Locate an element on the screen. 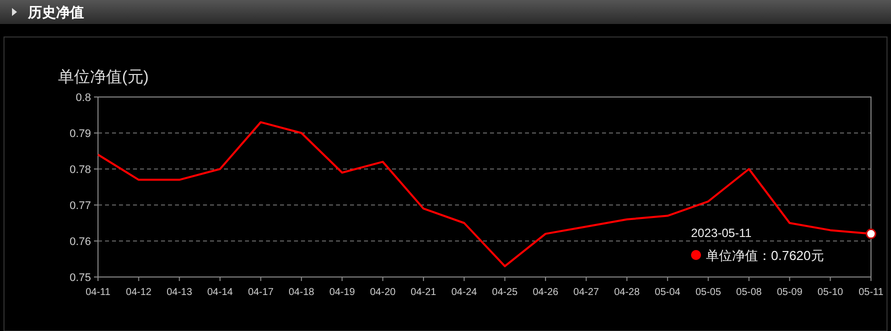 This screenshot has width=891, height=331. x-tick-label: 04-20 is located at coordinates (383, 292).